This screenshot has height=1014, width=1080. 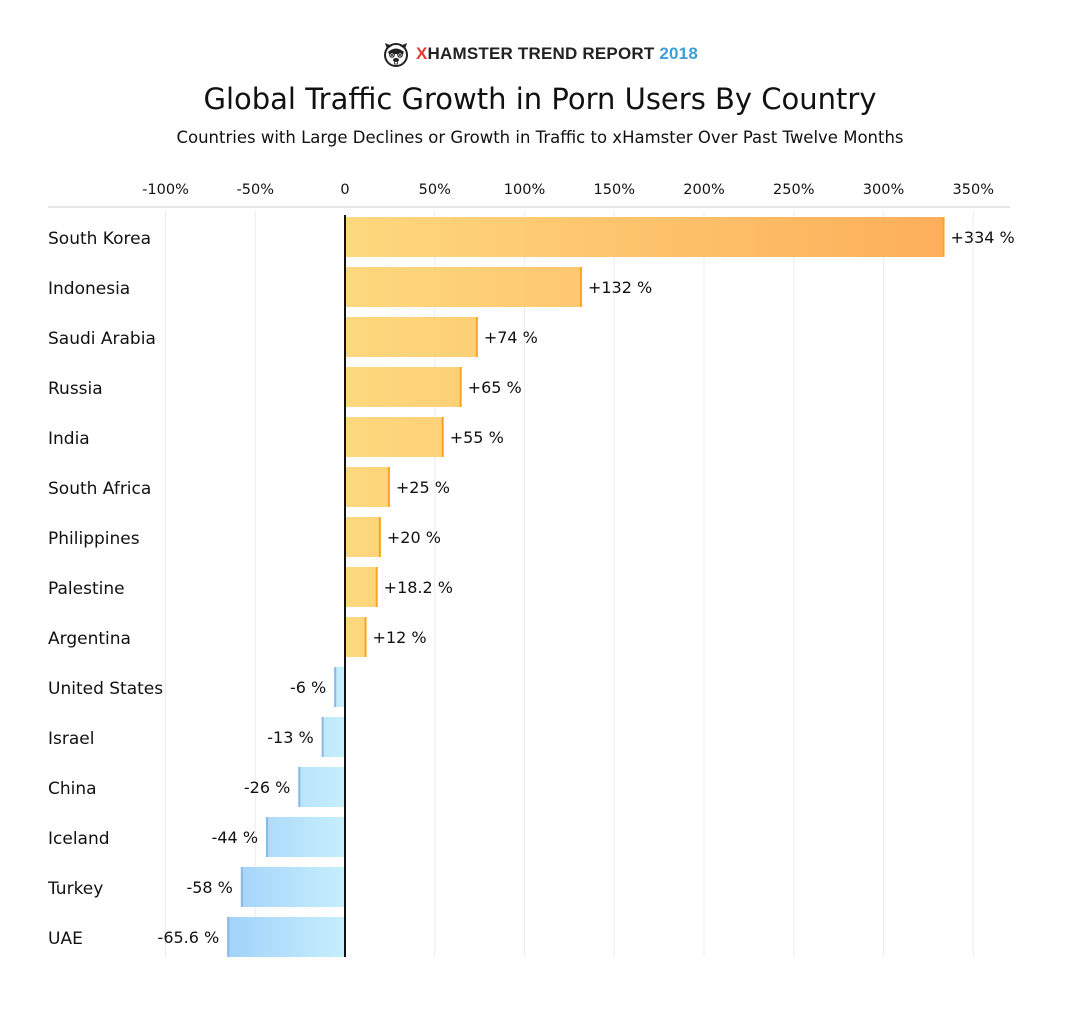 I want to click on x-tick-label: 100%, so click(x=524, y=190).